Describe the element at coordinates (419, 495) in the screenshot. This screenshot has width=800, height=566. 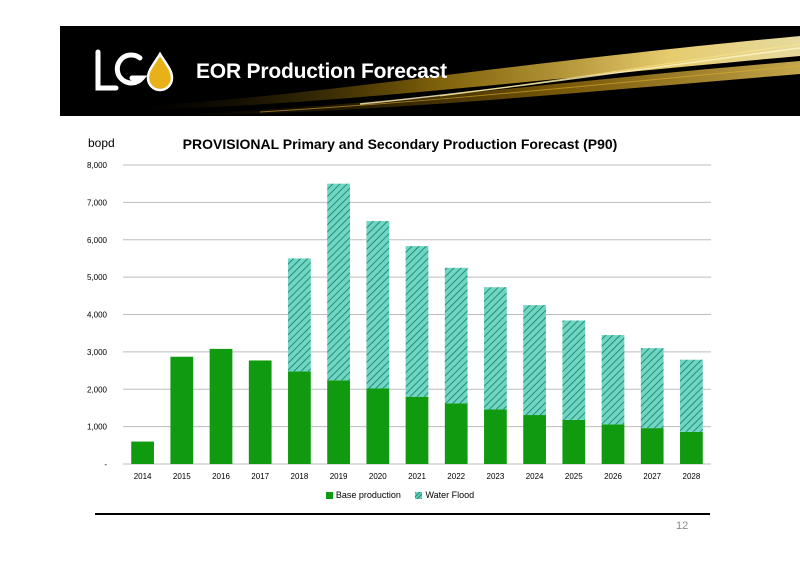
I see `legend-swatch-water-flood` at that location.